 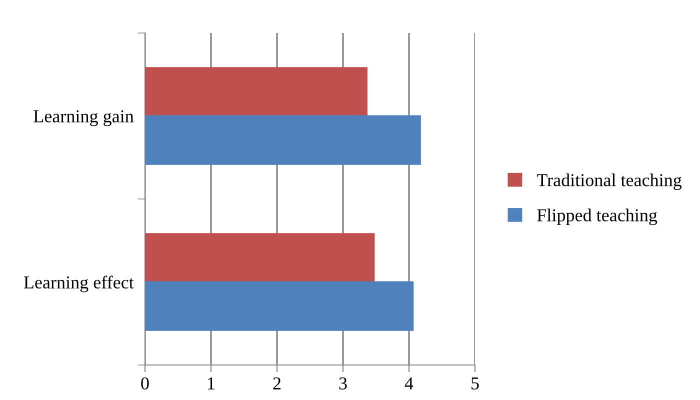 I want to click on x-tick-label: 3, so click(x=343, y=383).